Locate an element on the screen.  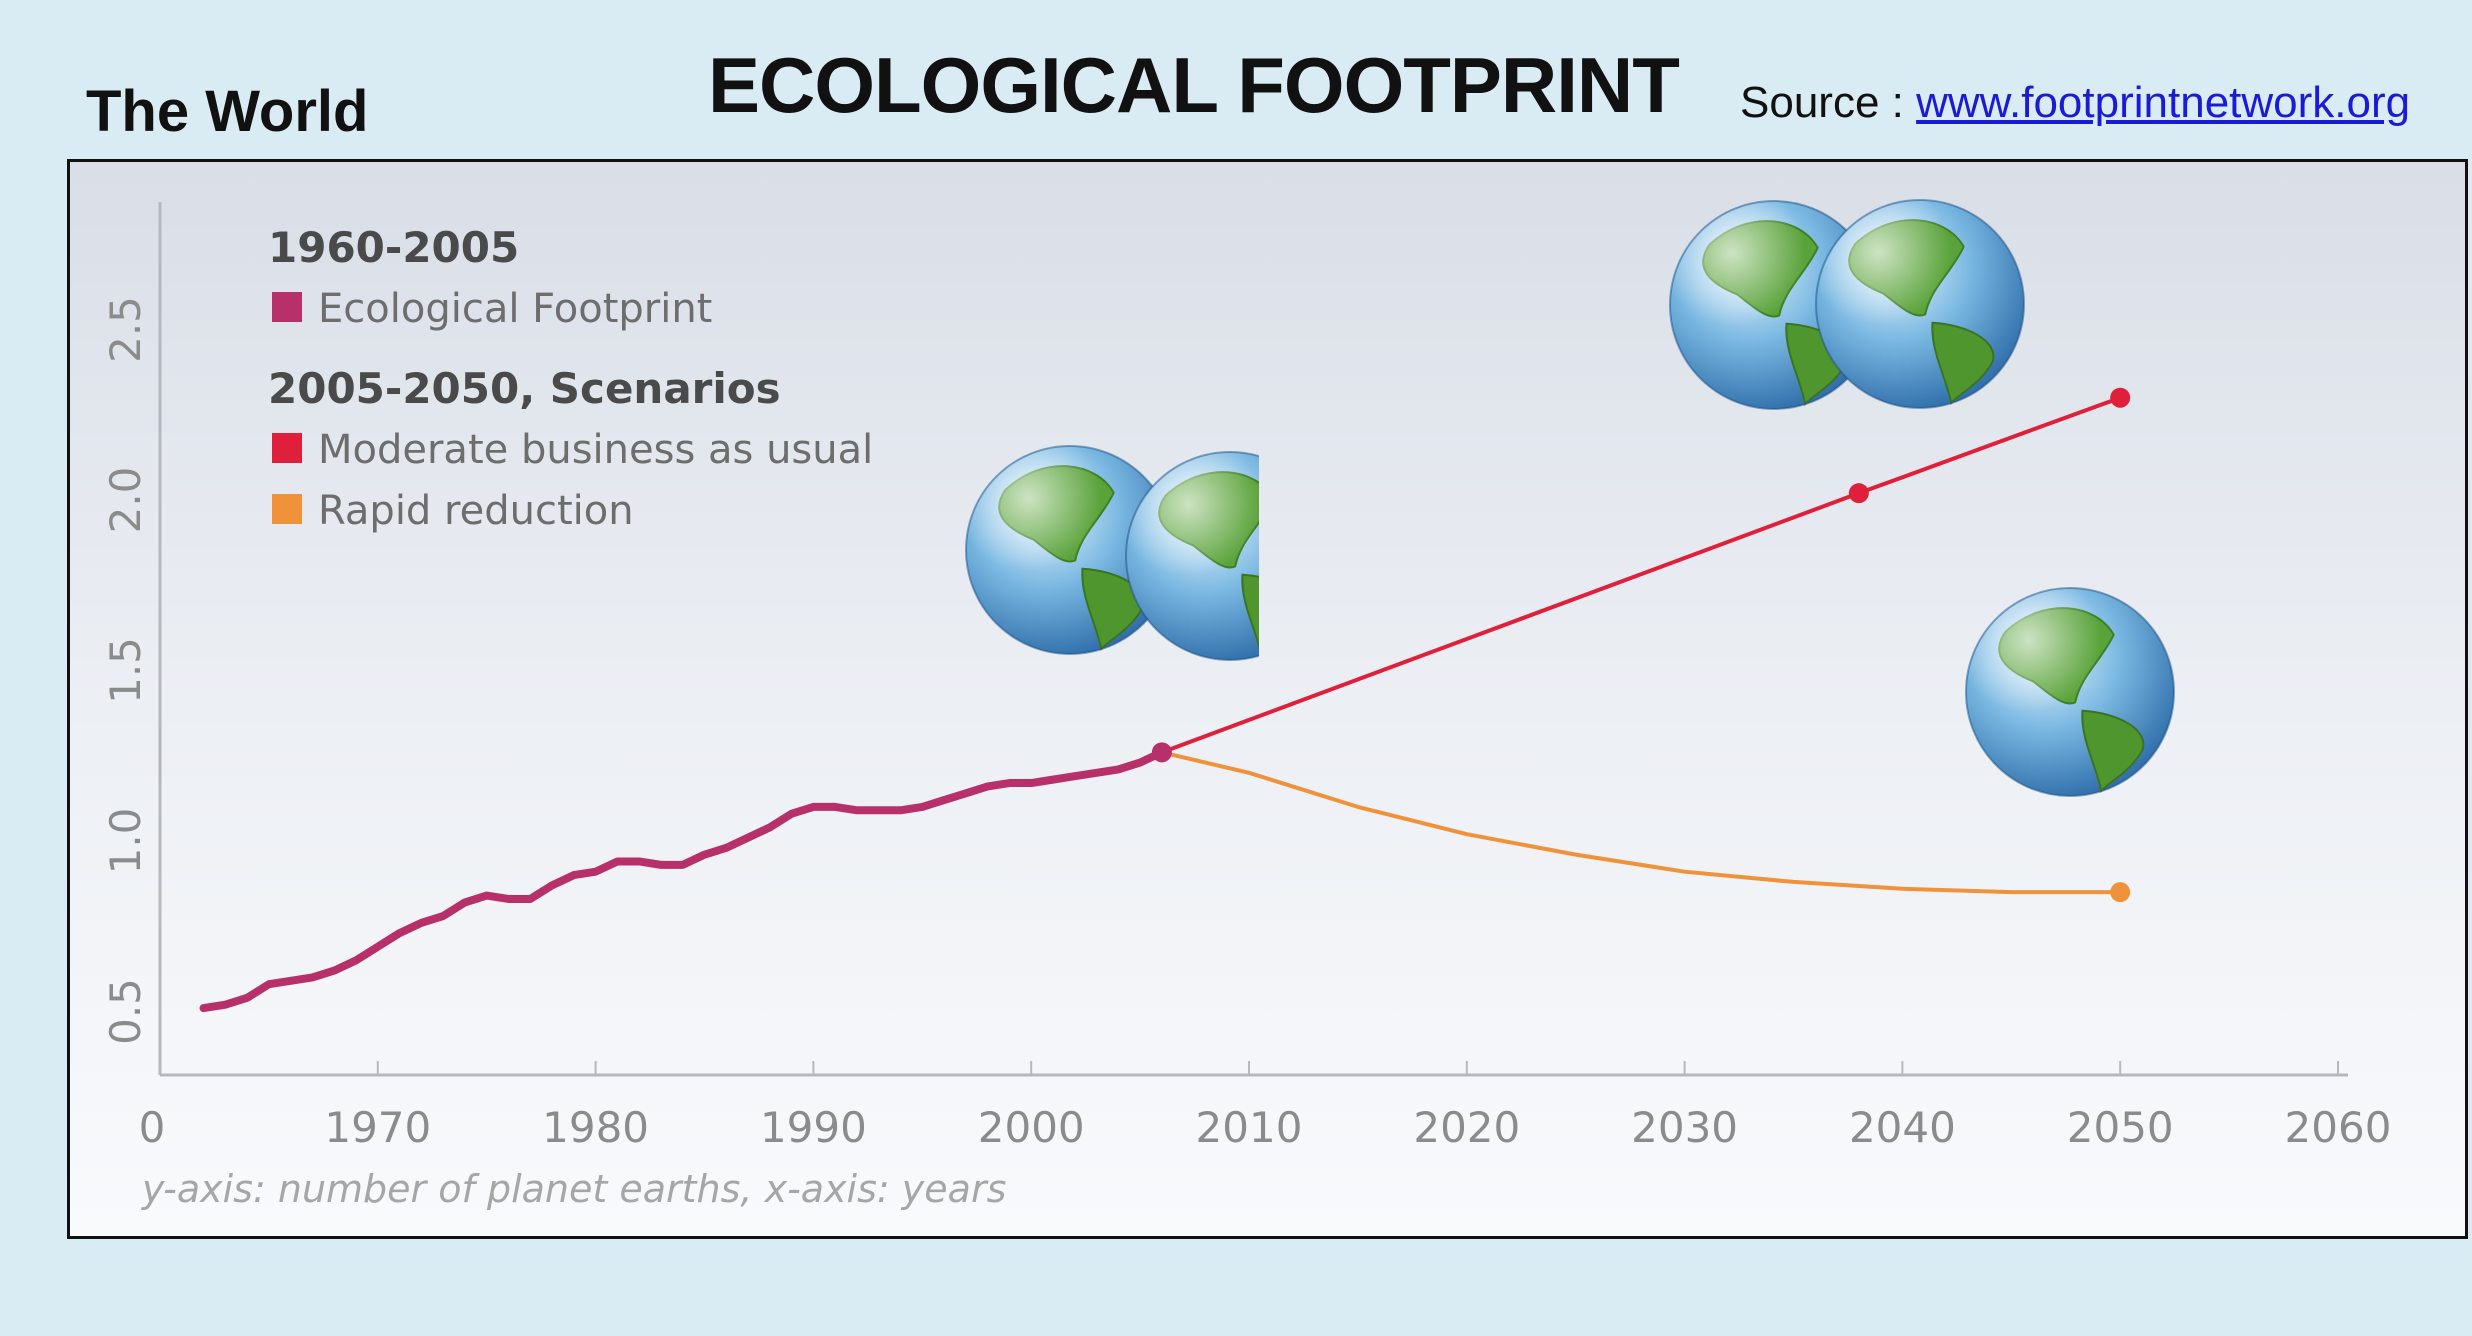
x-tick-label: 2040 is located at coordinates (1902, 1127).